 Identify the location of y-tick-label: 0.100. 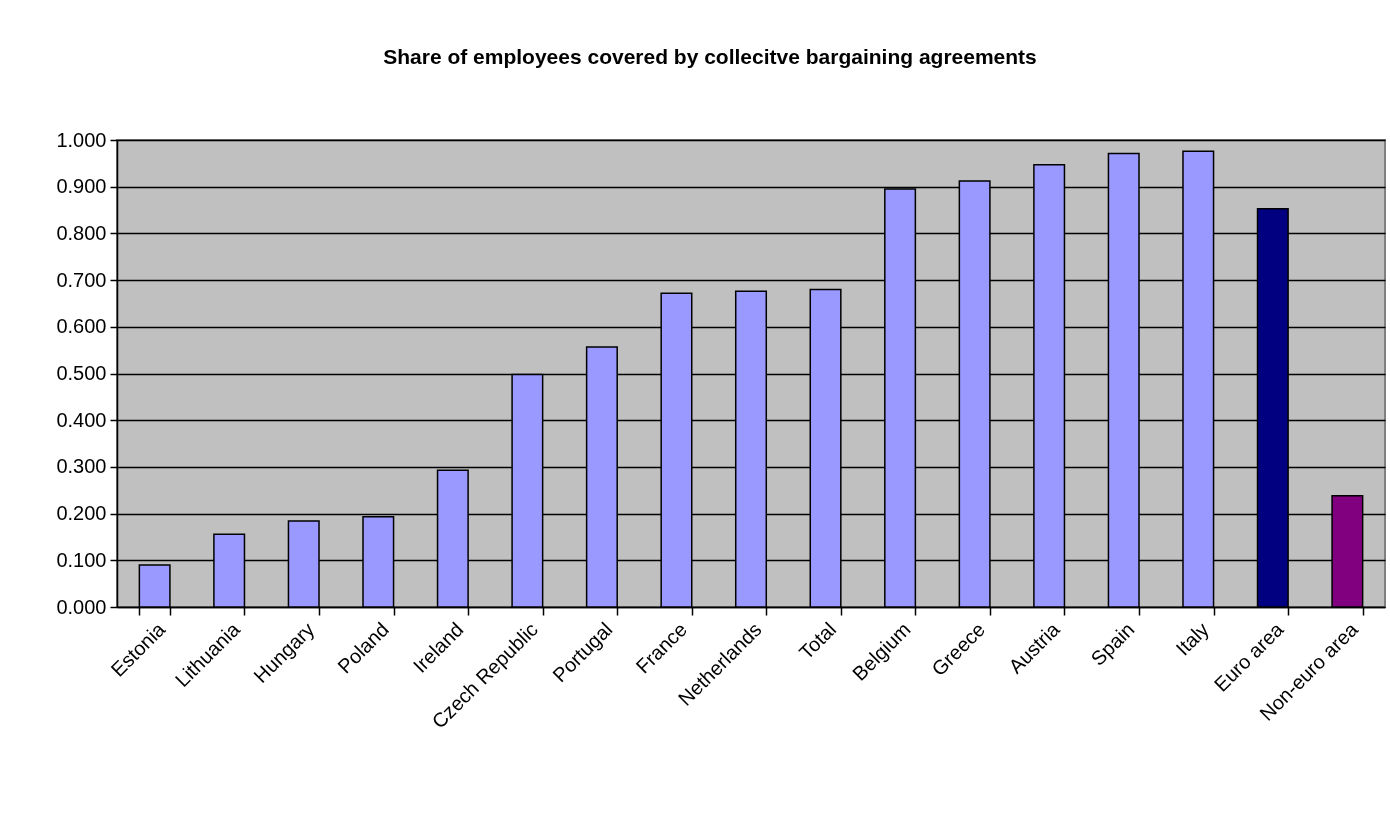
(81, 559).